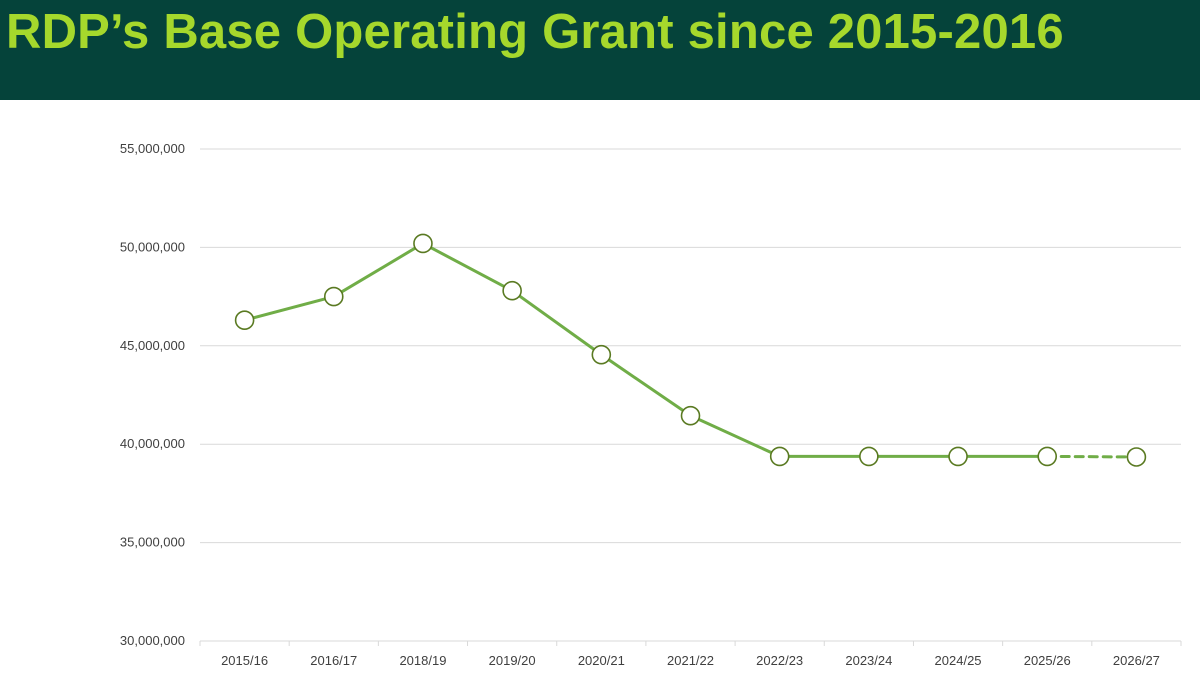  What do you see at coordinates (152, 246) in the screenshot?
I see `y-tick-label: 50,000,000` at bounding box center [152, 246].